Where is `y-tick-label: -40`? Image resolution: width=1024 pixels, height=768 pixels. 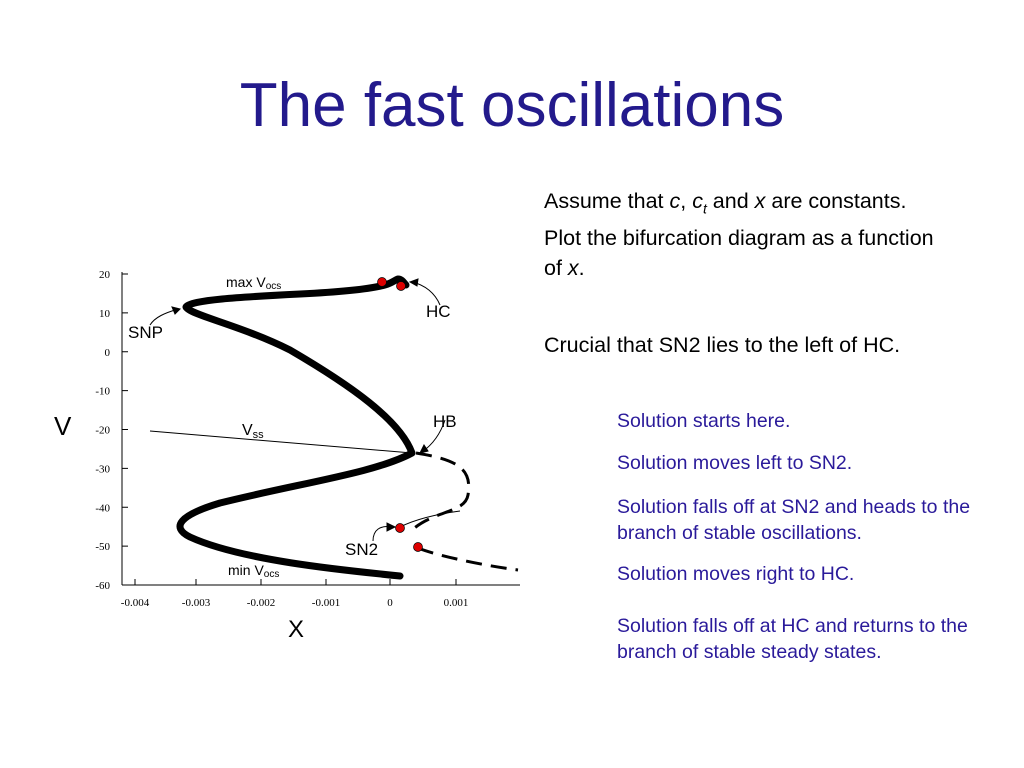
y-tick-label: -40 is located at coordinates (102, 508).